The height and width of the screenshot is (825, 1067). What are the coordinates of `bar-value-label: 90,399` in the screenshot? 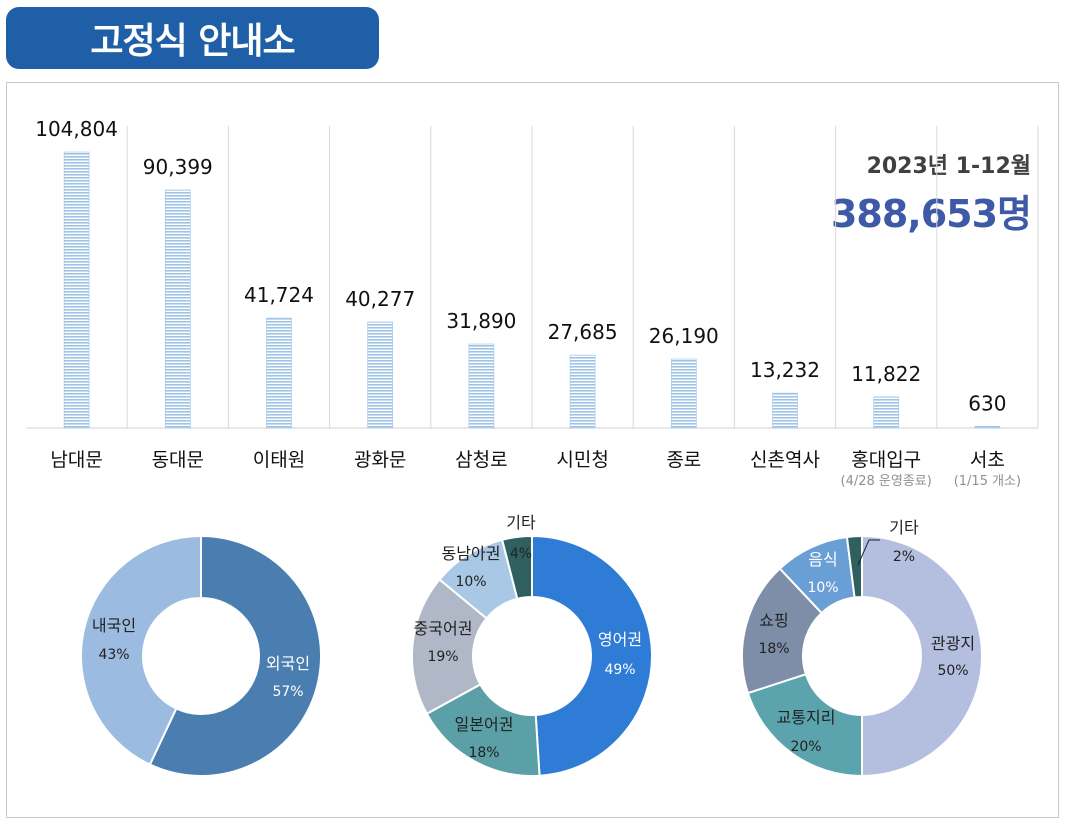 It's located at (178, 167).